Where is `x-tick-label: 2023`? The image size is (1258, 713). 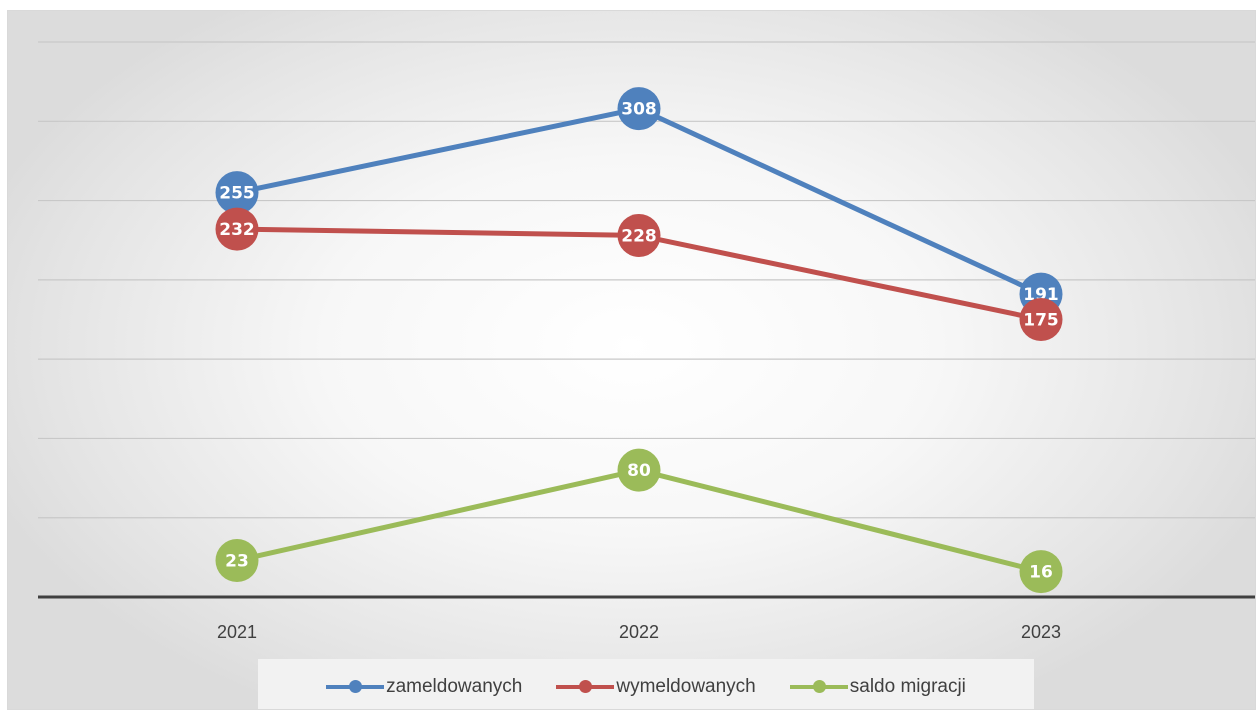 x-tick-label: 2023 is located at coordinates (1041, 632).